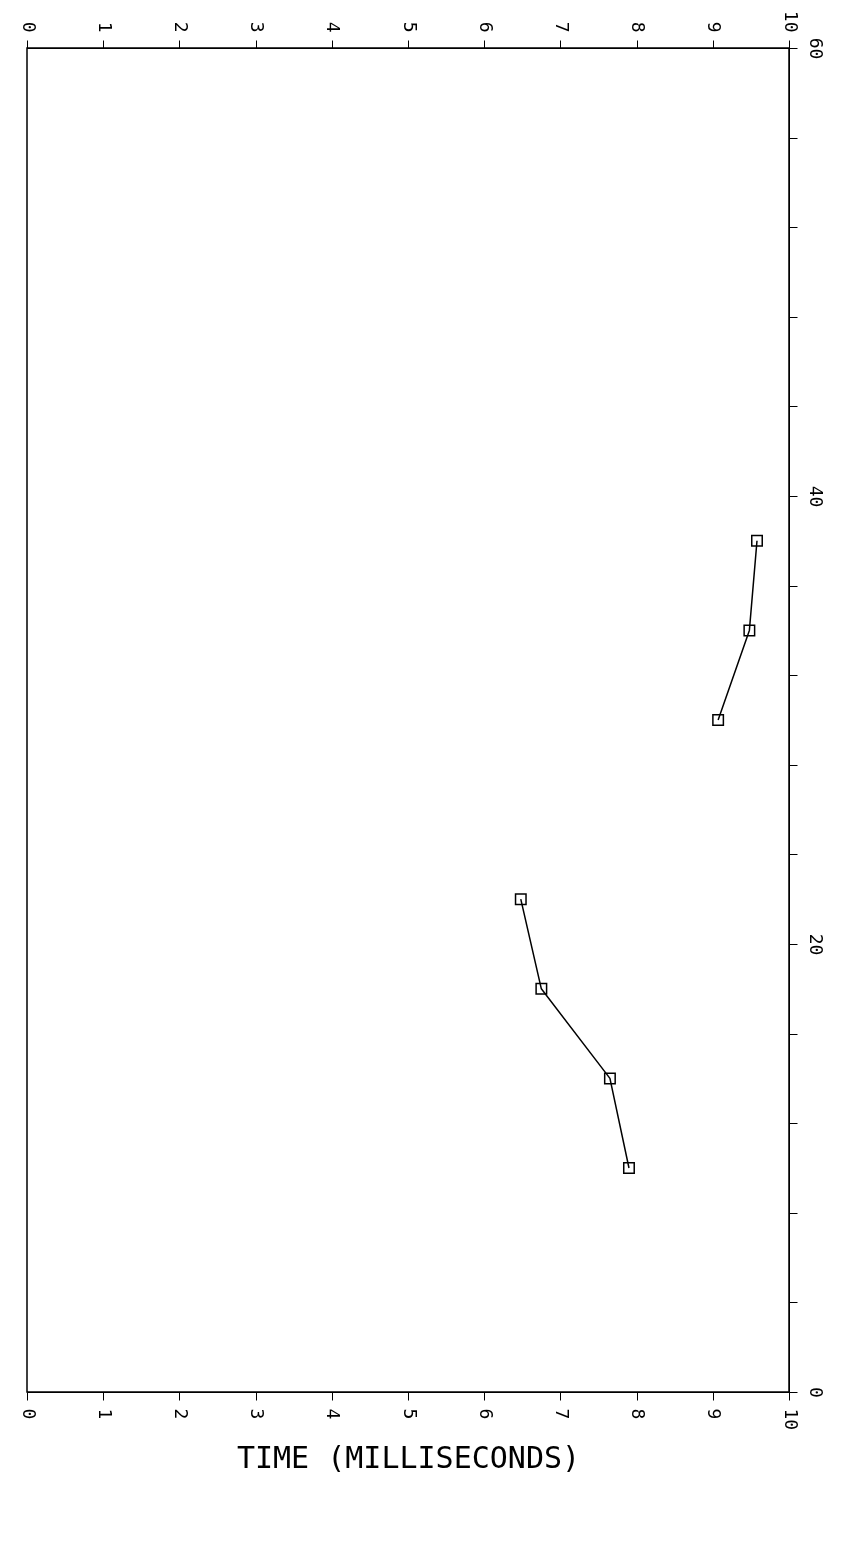 Image resolution: width=851 pixels, height=1561 pixels. Describe the element at coordinates (639, 1414) in the screenshot. I see `x-tick-label: 8` at that location.